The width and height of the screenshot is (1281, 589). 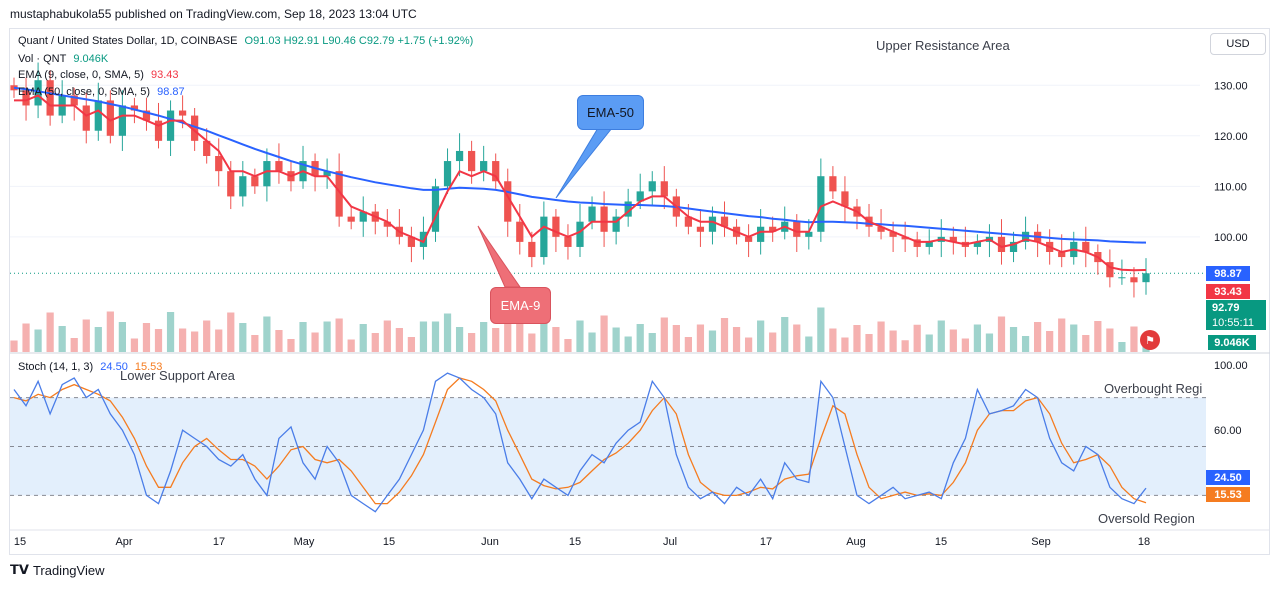 I want to click on ema9-callout-pointer, so click(x=499, y=256).